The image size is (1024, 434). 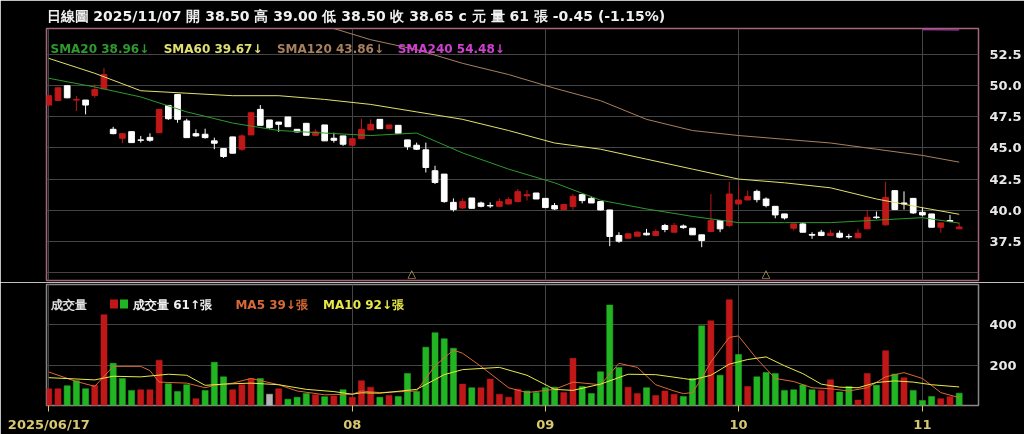 I want to click on text: MA5 39↓張, so click(x=272, y=304).